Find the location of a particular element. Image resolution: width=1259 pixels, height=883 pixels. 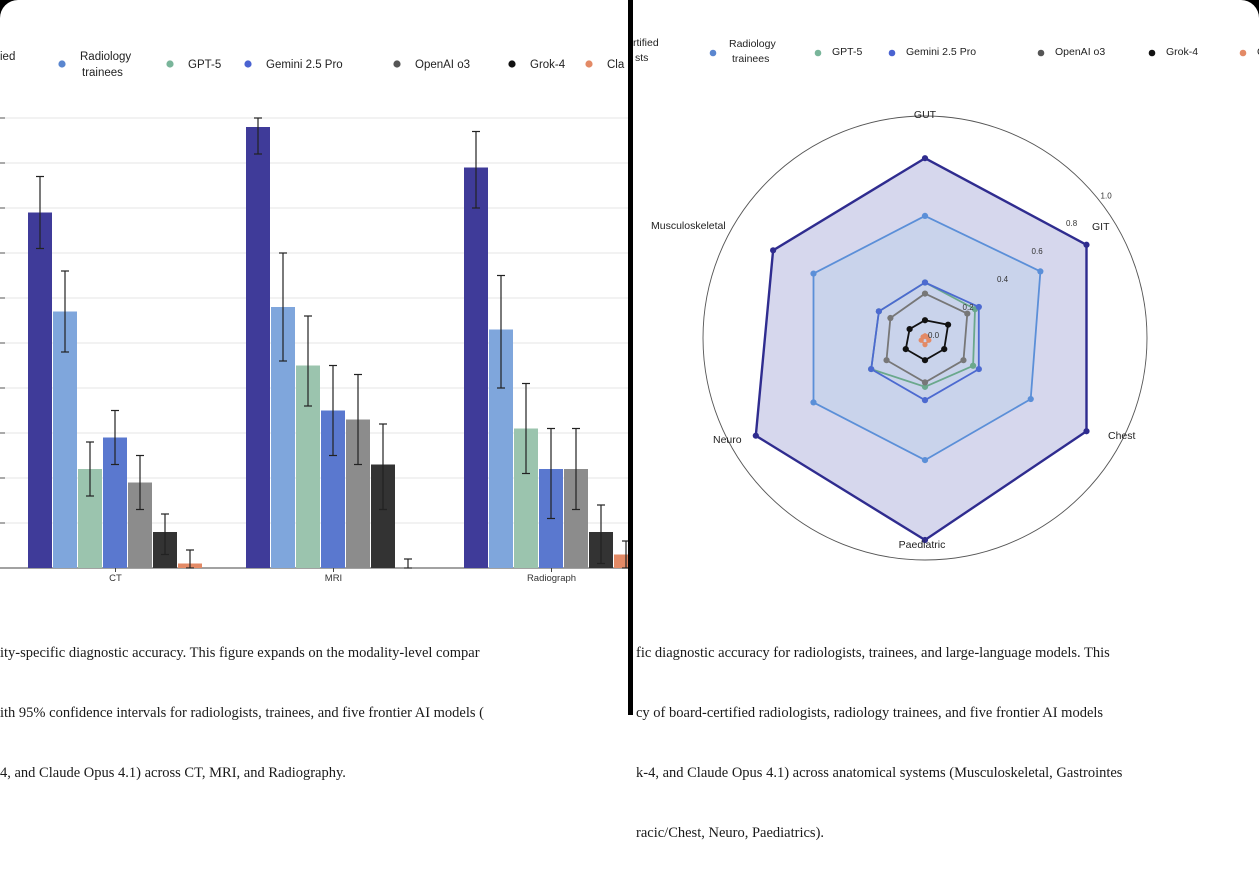

radar-axis-label: Musculoskeletal is located at coordinates (688, 226).